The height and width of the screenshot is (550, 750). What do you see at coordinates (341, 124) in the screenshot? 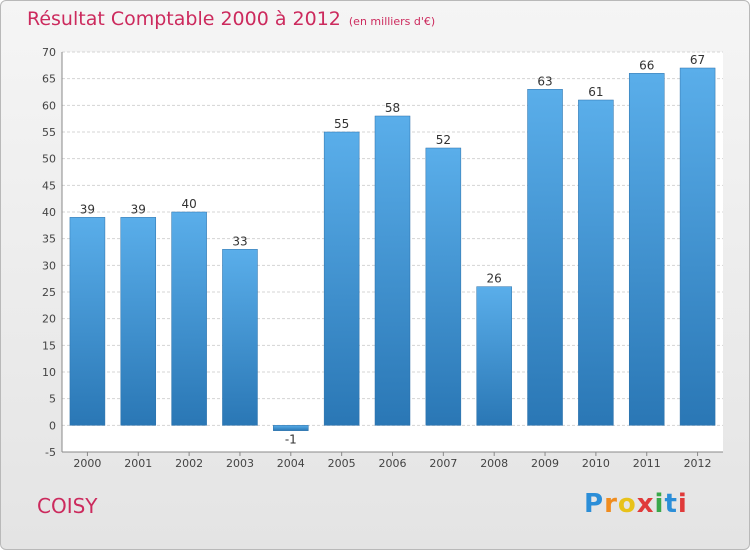
I see `bar-value-label: 55` at bounding box center [341, 124].